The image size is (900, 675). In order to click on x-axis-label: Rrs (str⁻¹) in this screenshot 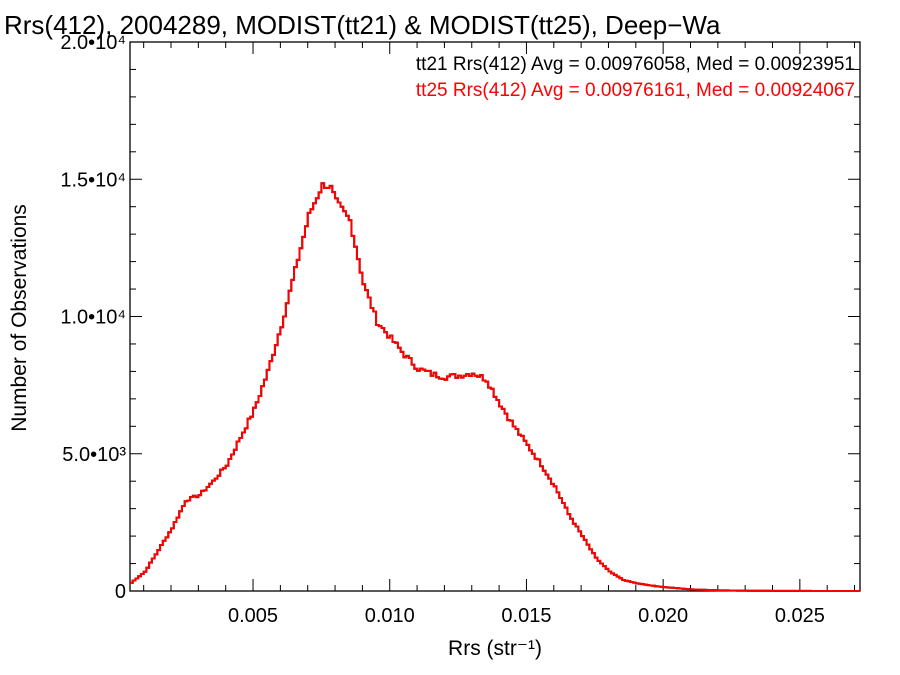, I will do `click(495, 648)`.